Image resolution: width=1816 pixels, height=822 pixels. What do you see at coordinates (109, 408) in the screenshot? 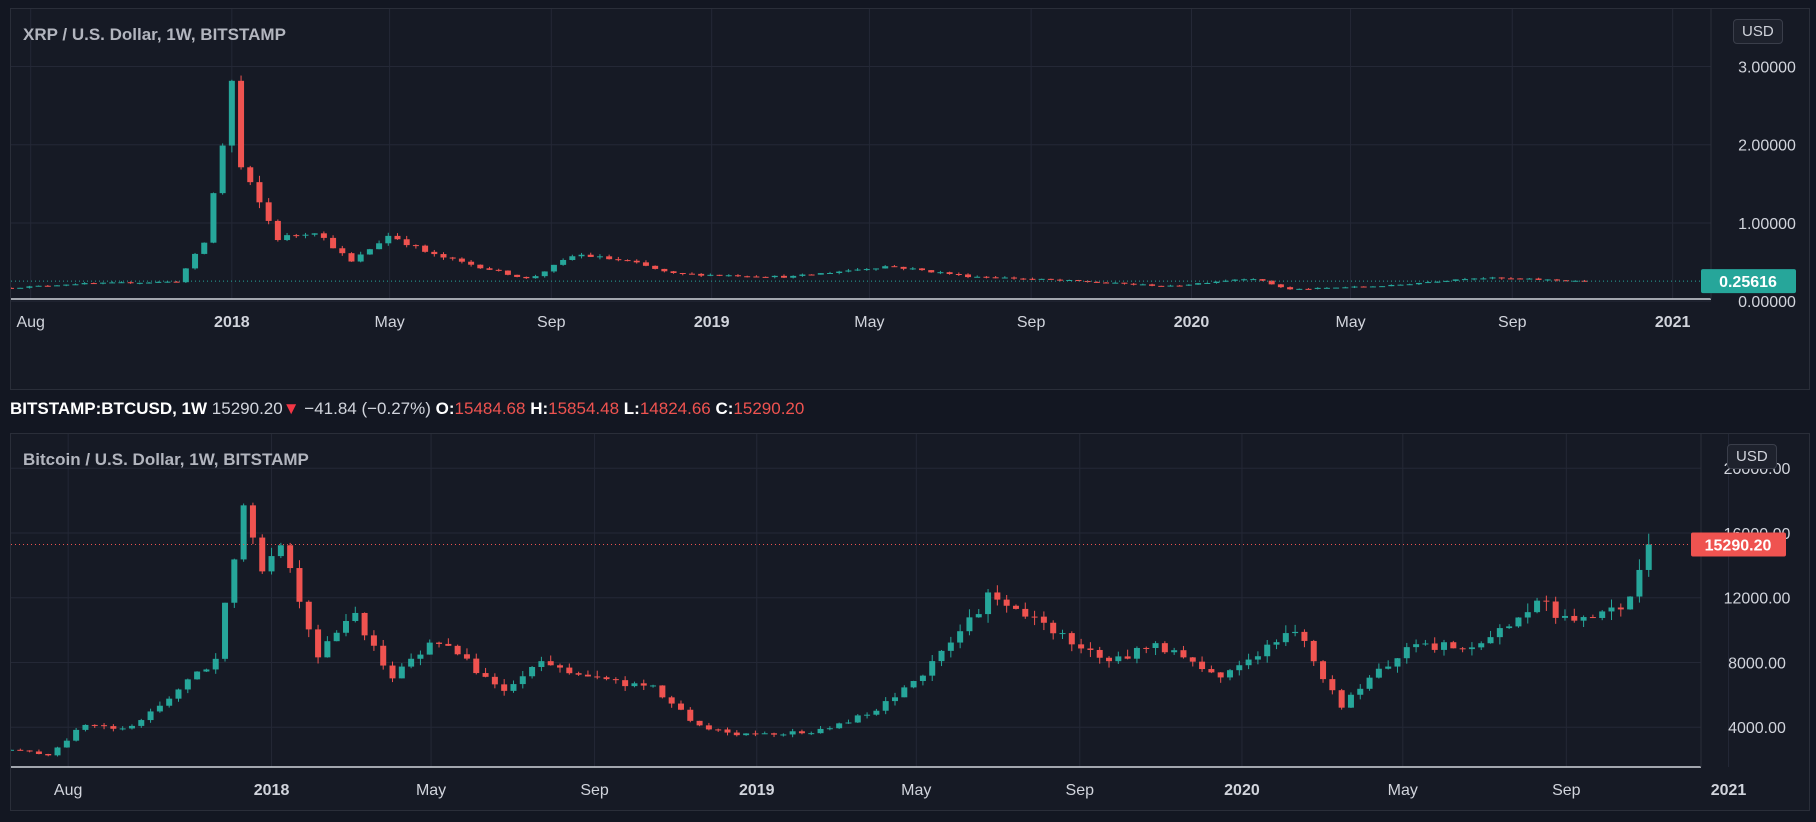
I see `infobar-symbol: BITSTAMP:BTCUSD, 1W` at bounding box center [109, 408].